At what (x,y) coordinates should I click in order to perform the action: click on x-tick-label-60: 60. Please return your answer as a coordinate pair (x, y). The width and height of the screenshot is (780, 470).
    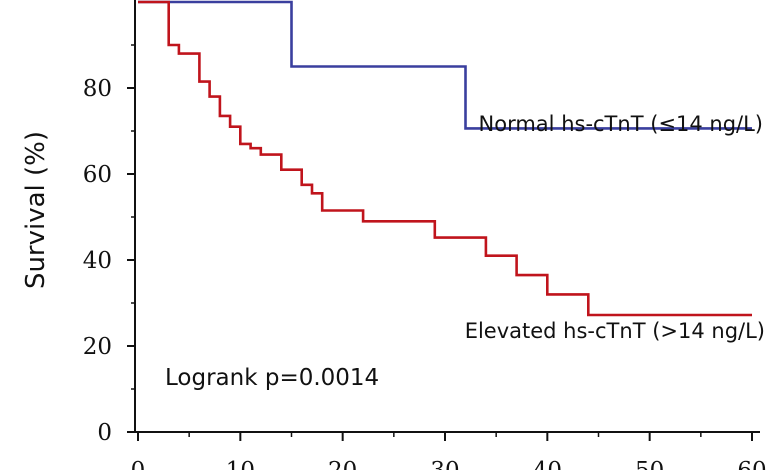
    Looking at the image, I should click on (751, 464).